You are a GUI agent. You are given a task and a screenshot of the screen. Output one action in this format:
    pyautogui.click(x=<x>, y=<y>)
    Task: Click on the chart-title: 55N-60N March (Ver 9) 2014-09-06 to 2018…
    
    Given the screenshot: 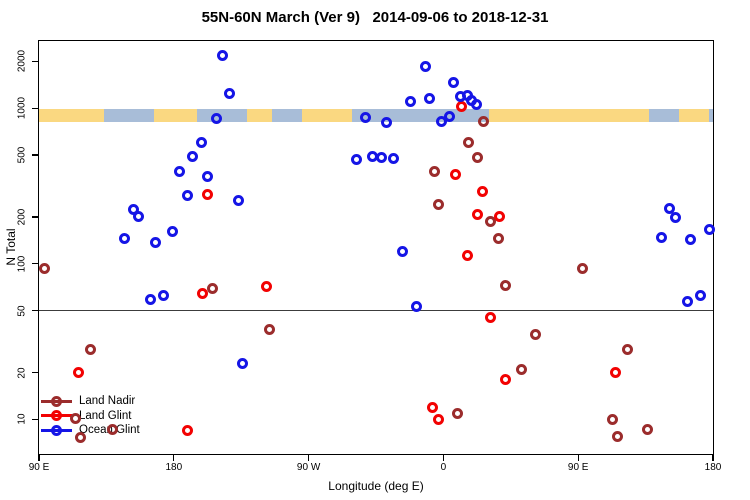 What is the action you would take?
    pyautogui.click(x=375, y=17)
    